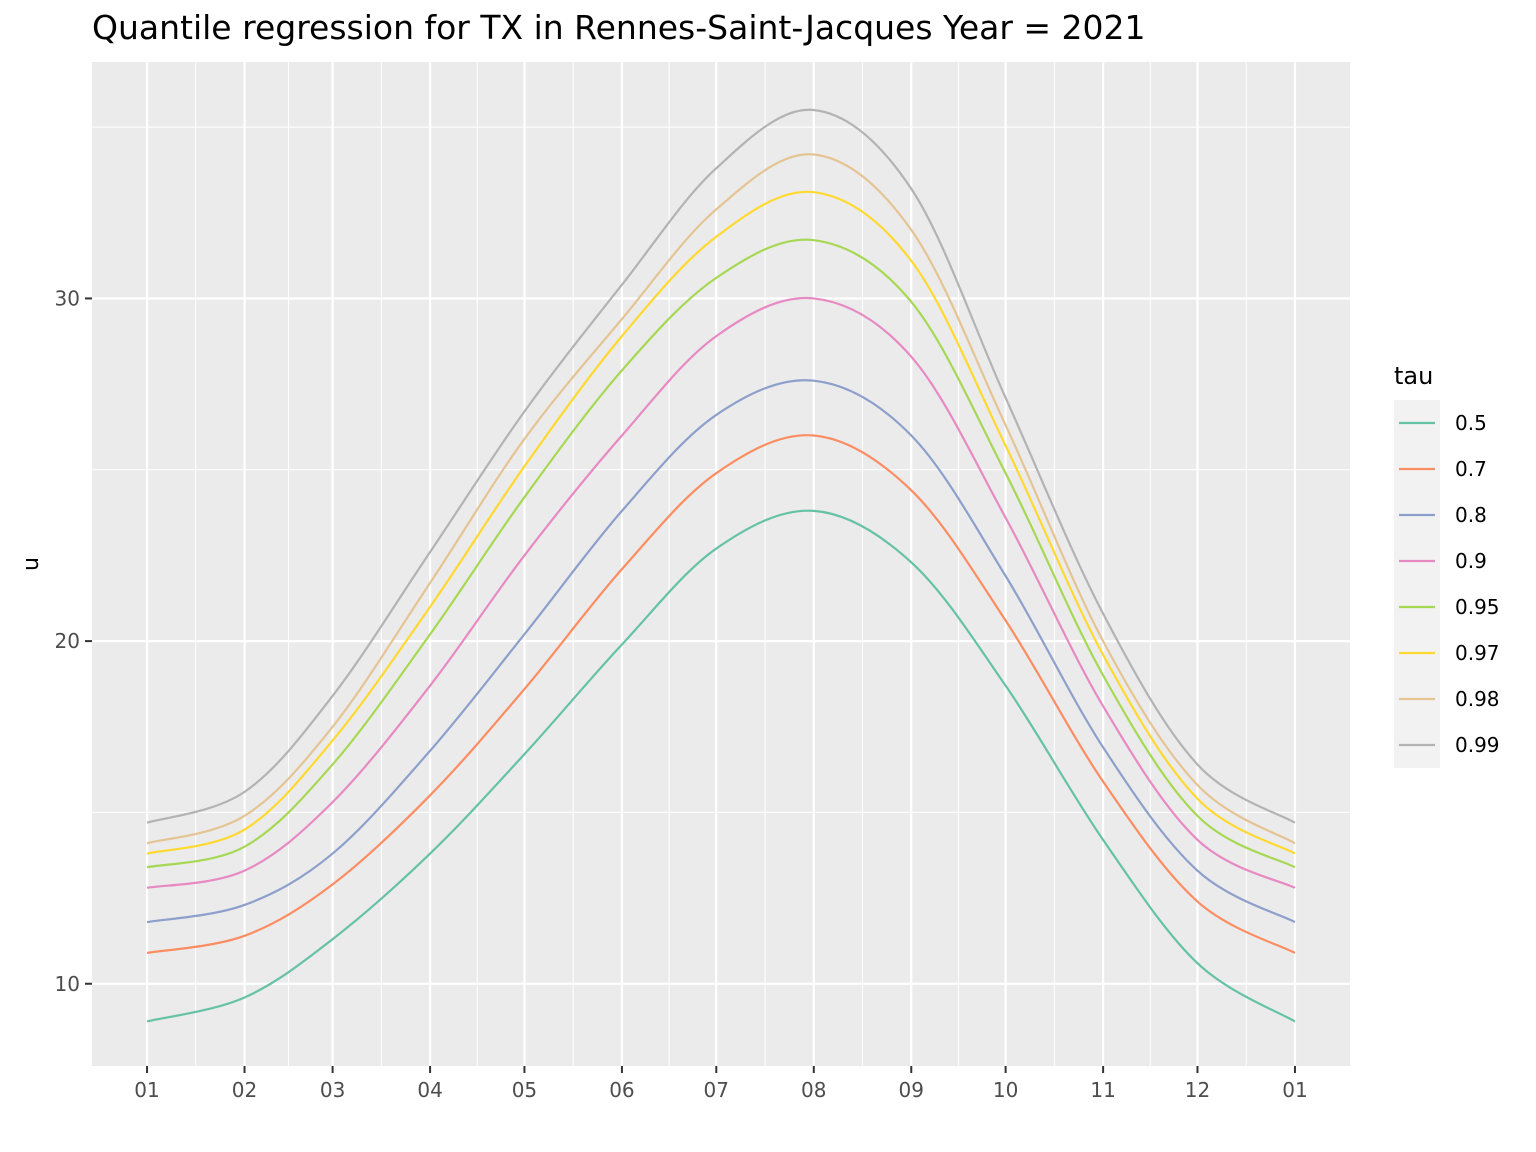 The image size is (1536, 1152). I want to click on x-tick-label: 12, so click(1197, 1090).